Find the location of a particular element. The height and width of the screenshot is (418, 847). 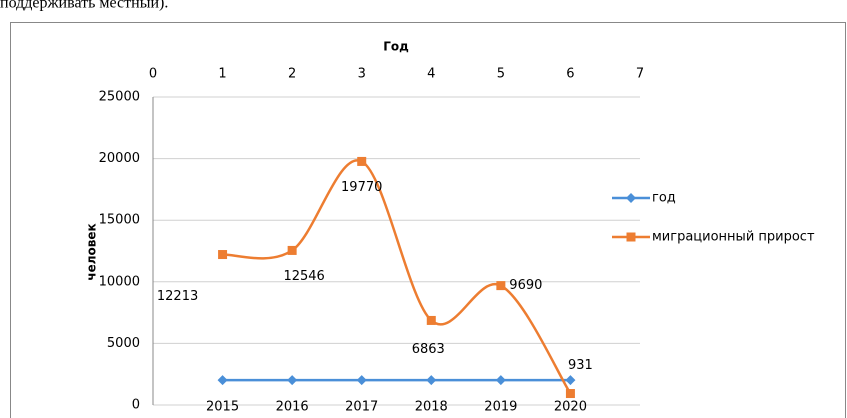

data-label: 12213 is located at coordinates (177, 296).